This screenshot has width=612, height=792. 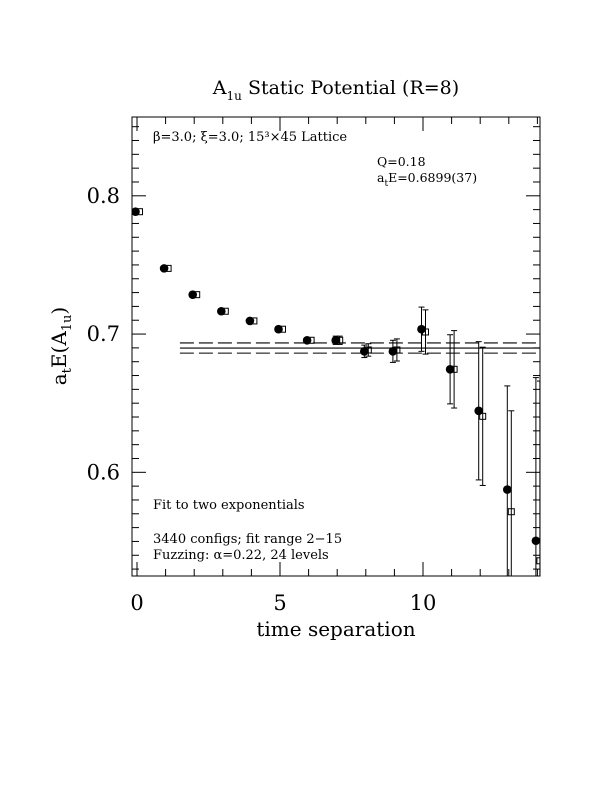 I want to click on fit-band, so click(x=359, y=348).